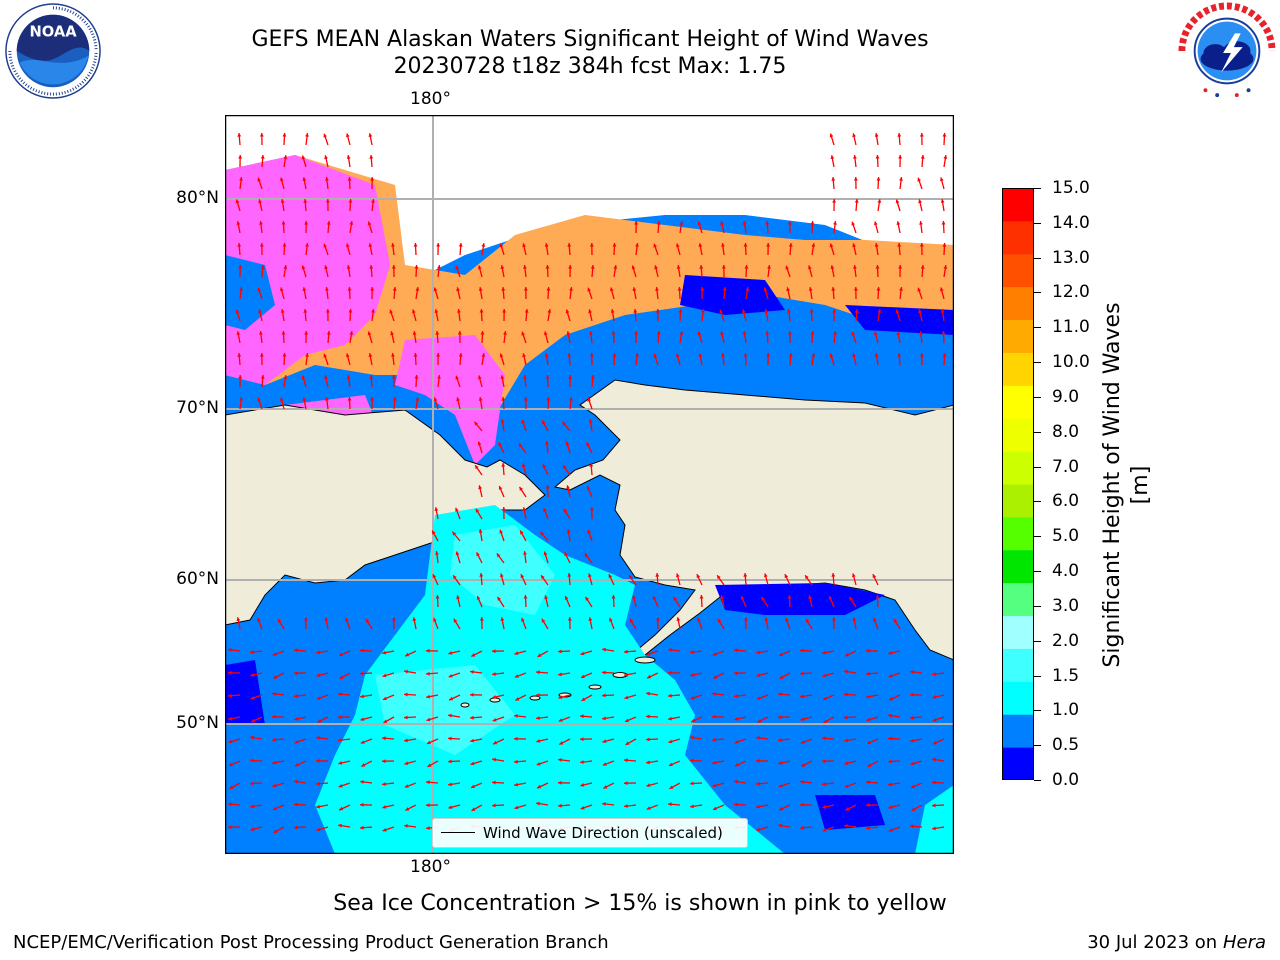 The image size is (1280, 960). I want to click on colorbar-tick-label: 4.0, so click(1066, 571).